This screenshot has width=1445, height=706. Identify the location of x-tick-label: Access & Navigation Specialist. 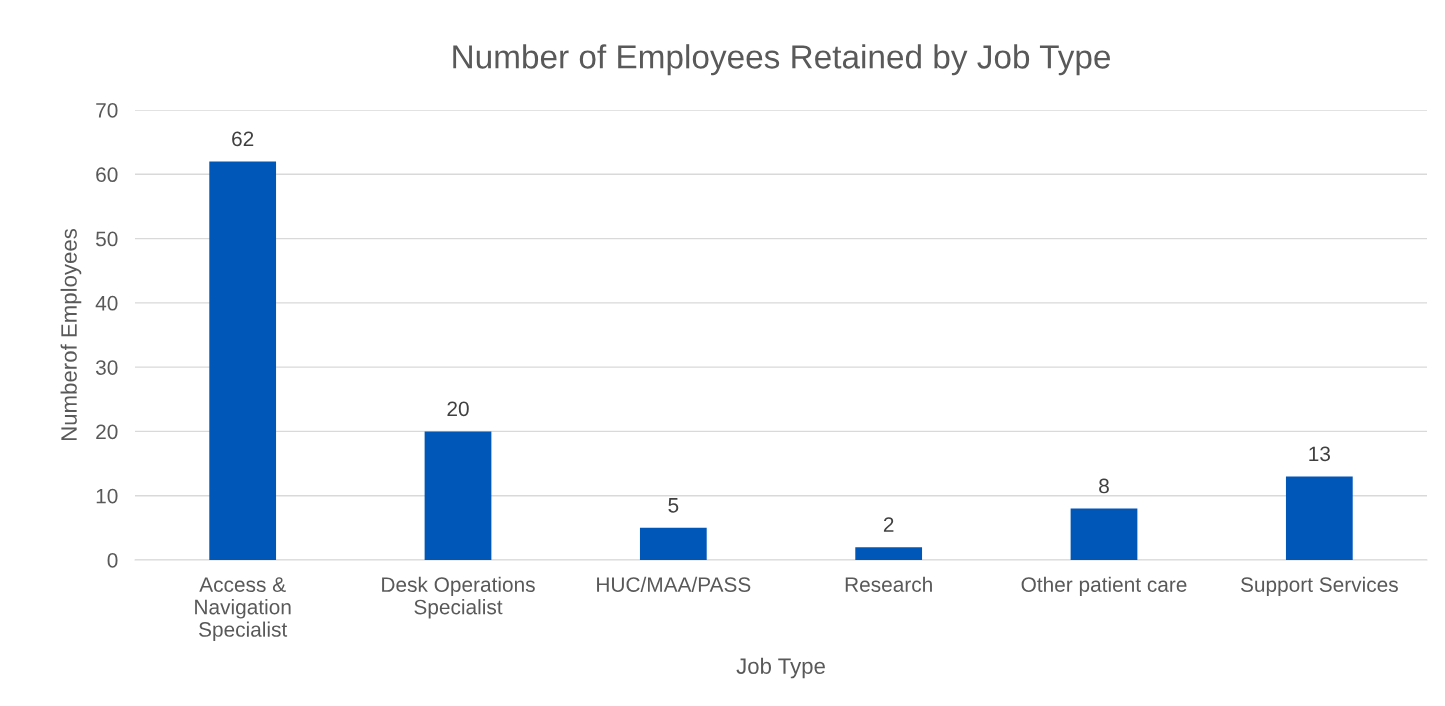
(243, 609).